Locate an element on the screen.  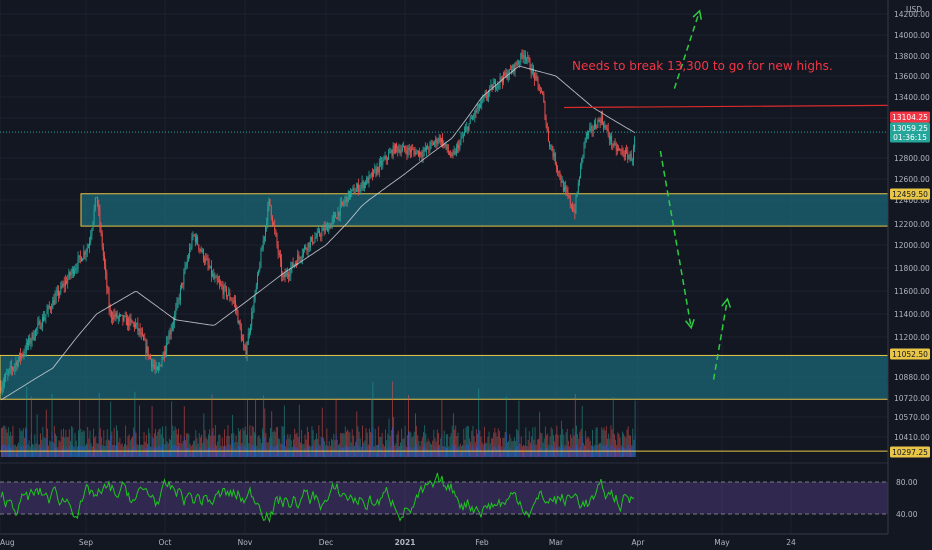
price-axis-label: 12800.00 is located at coordinates (912, 158).